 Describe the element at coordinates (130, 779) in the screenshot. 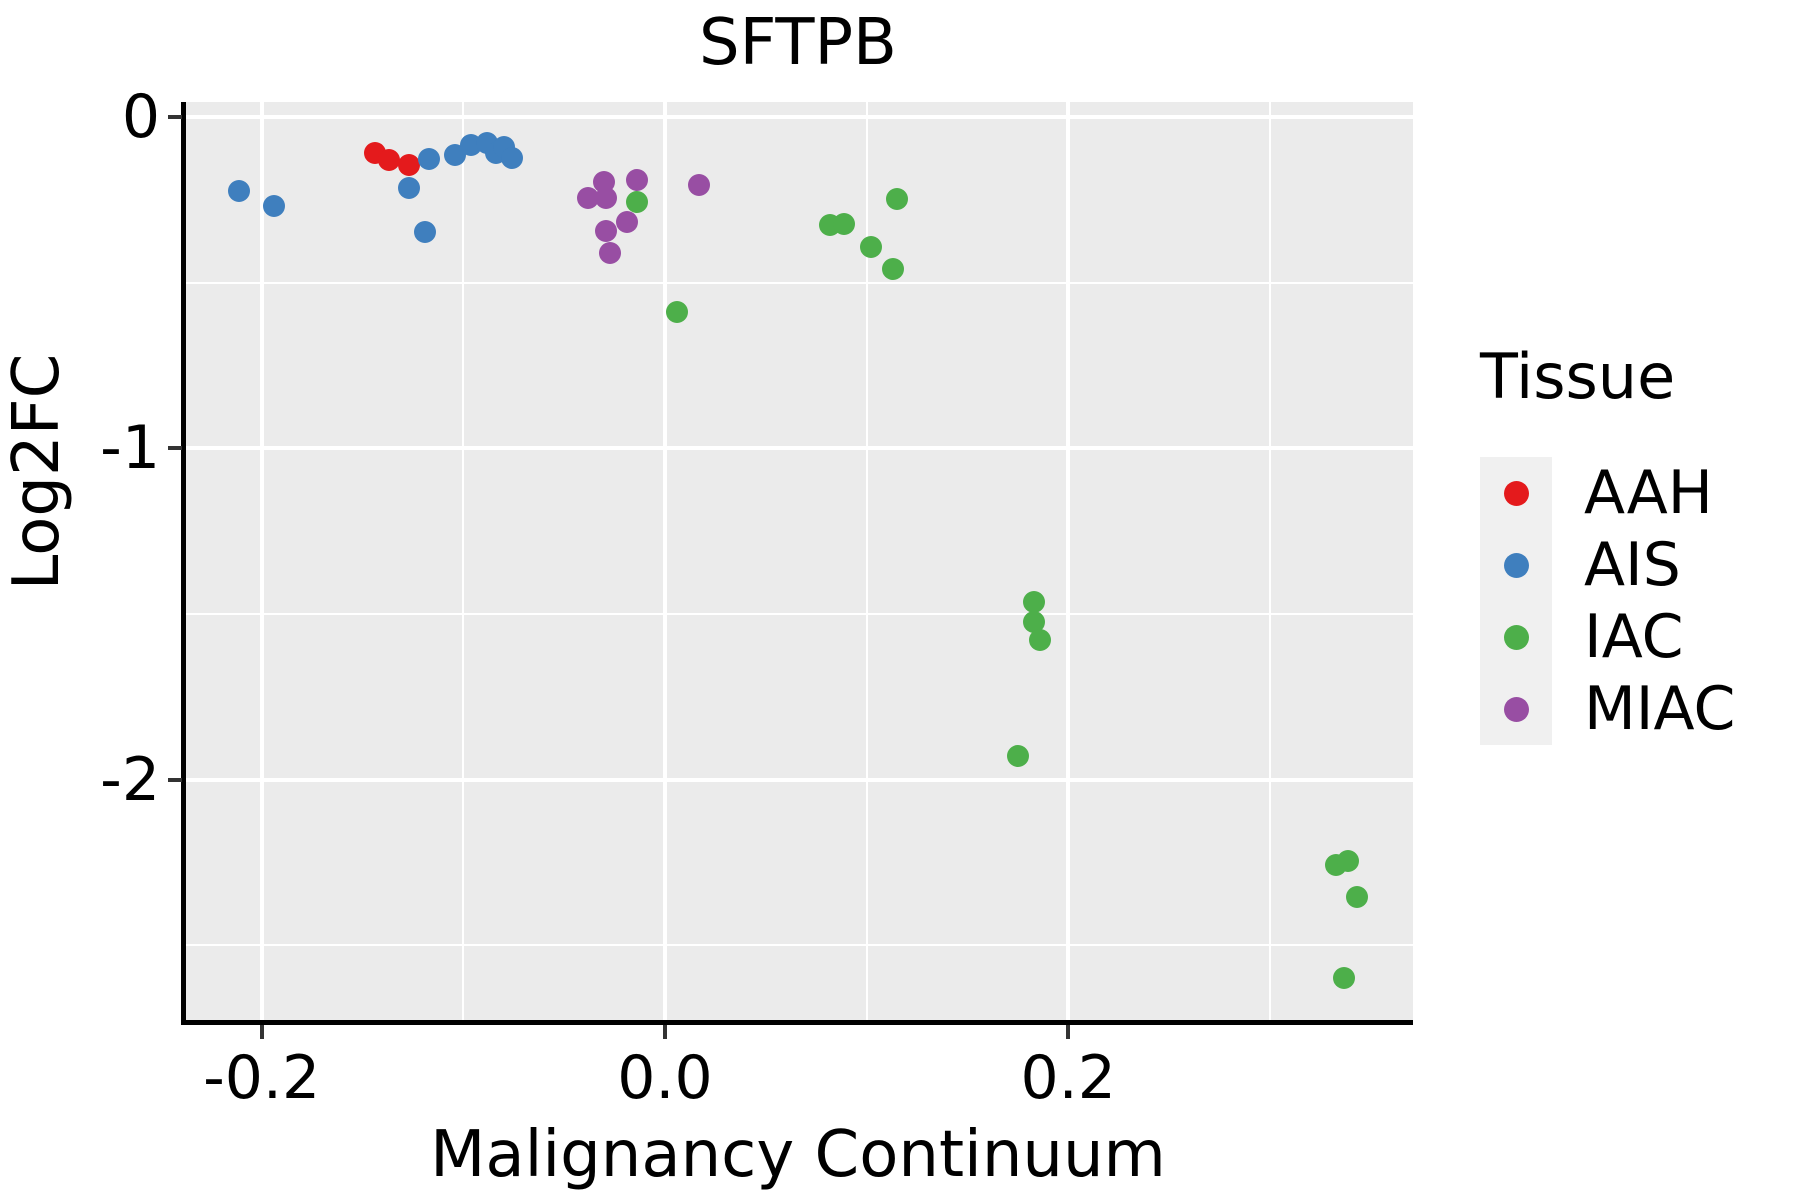

I see `y-tick-label: -2` at that location.